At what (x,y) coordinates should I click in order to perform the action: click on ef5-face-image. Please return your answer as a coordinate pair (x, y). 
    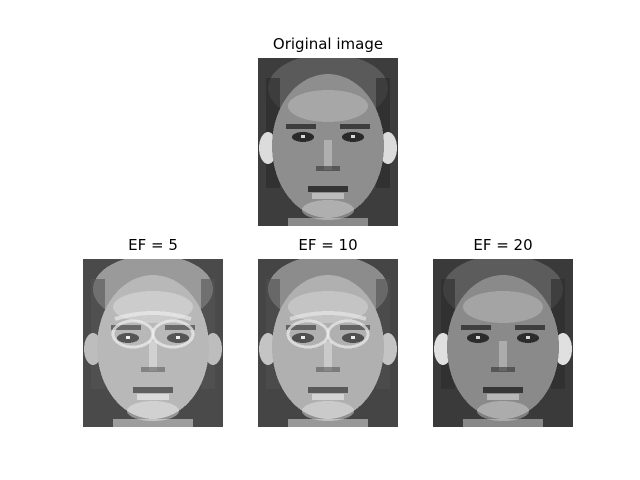
    Looking at the image, I should click on (153, 343).